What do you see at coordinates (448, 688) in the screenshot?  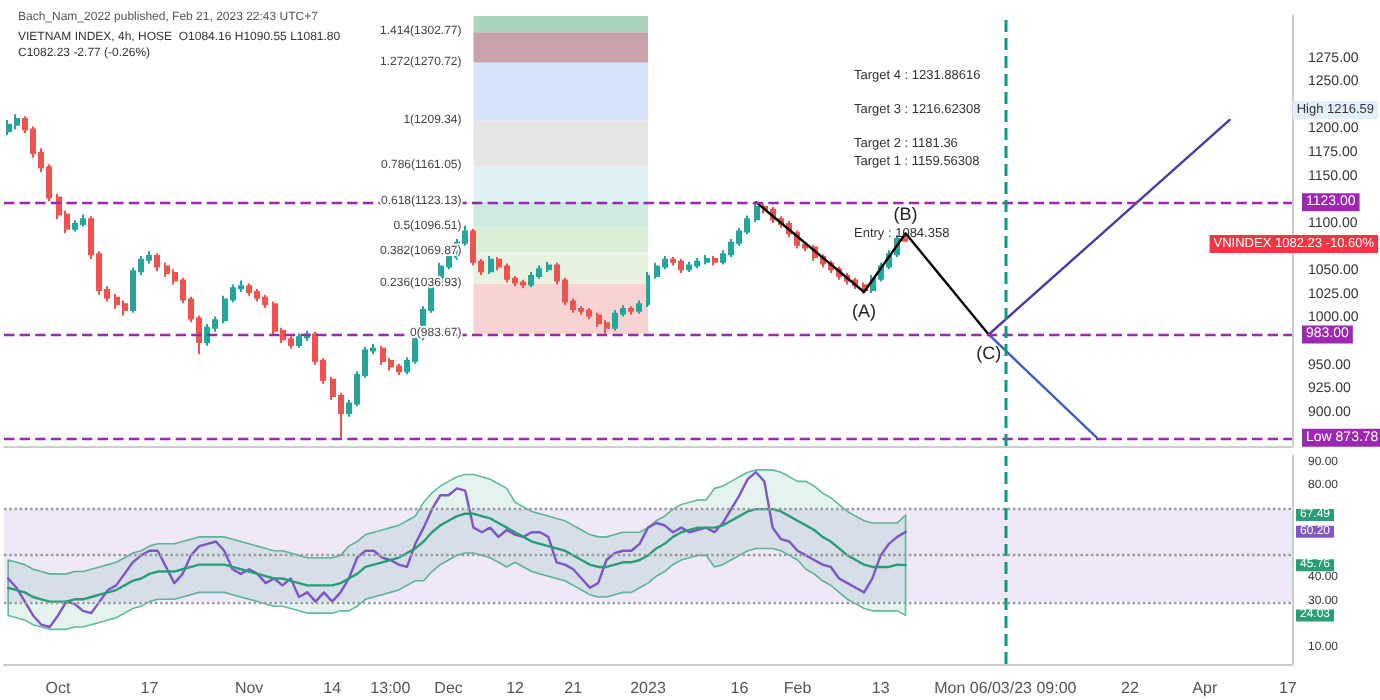 I see `x-tick-label: Dec` at bounding box center [448, 688].